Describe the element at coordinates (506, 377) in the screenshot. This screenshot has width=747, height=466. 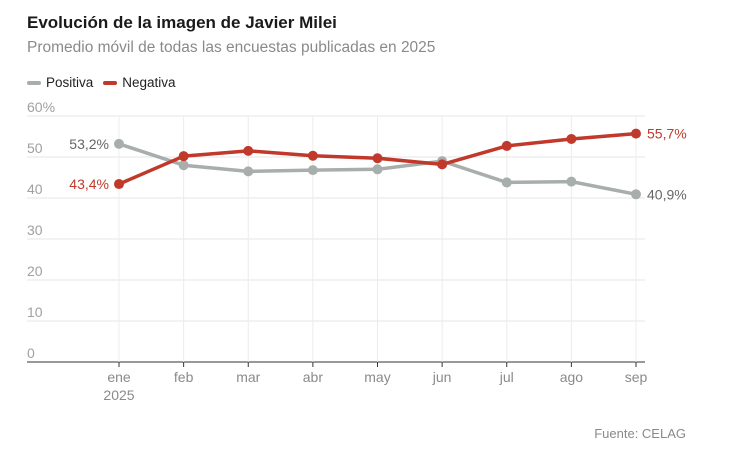
I see `x-tick-label: jul` at that location.